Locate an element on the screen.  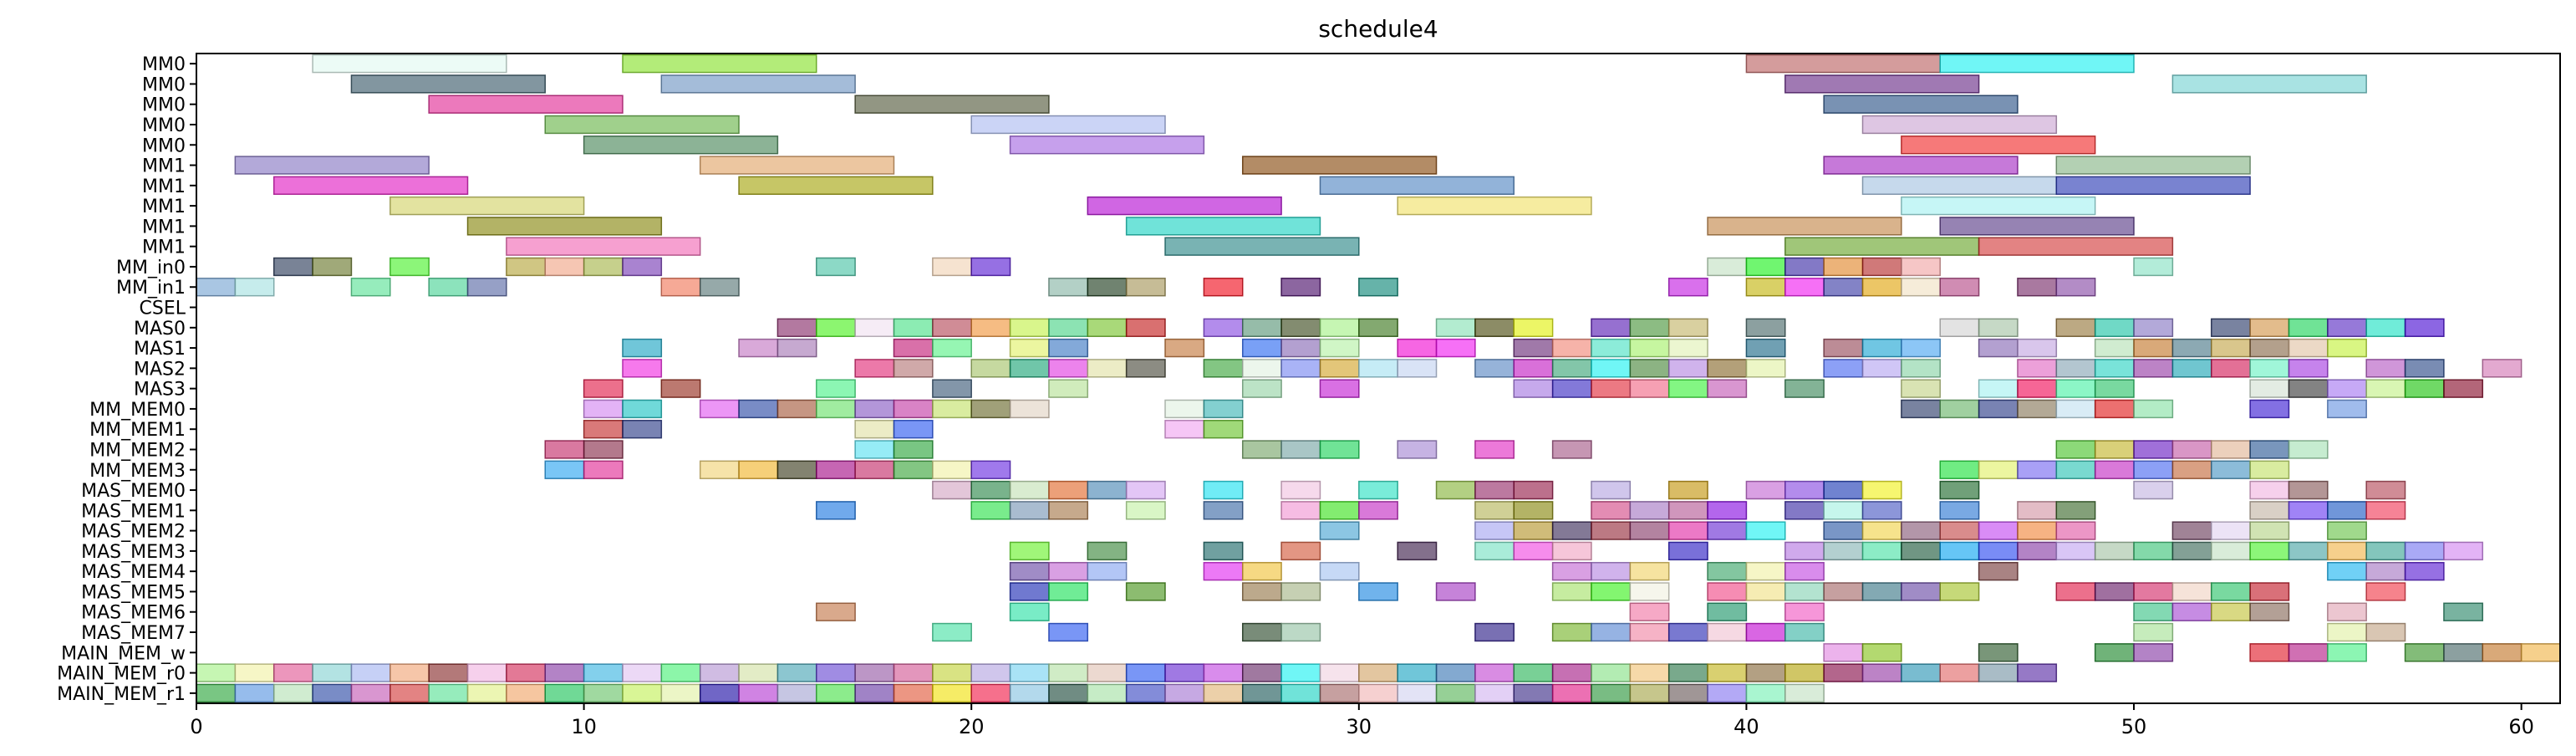
y-tick-label: MAS_MEM1 is located at coordinates (133, 511).